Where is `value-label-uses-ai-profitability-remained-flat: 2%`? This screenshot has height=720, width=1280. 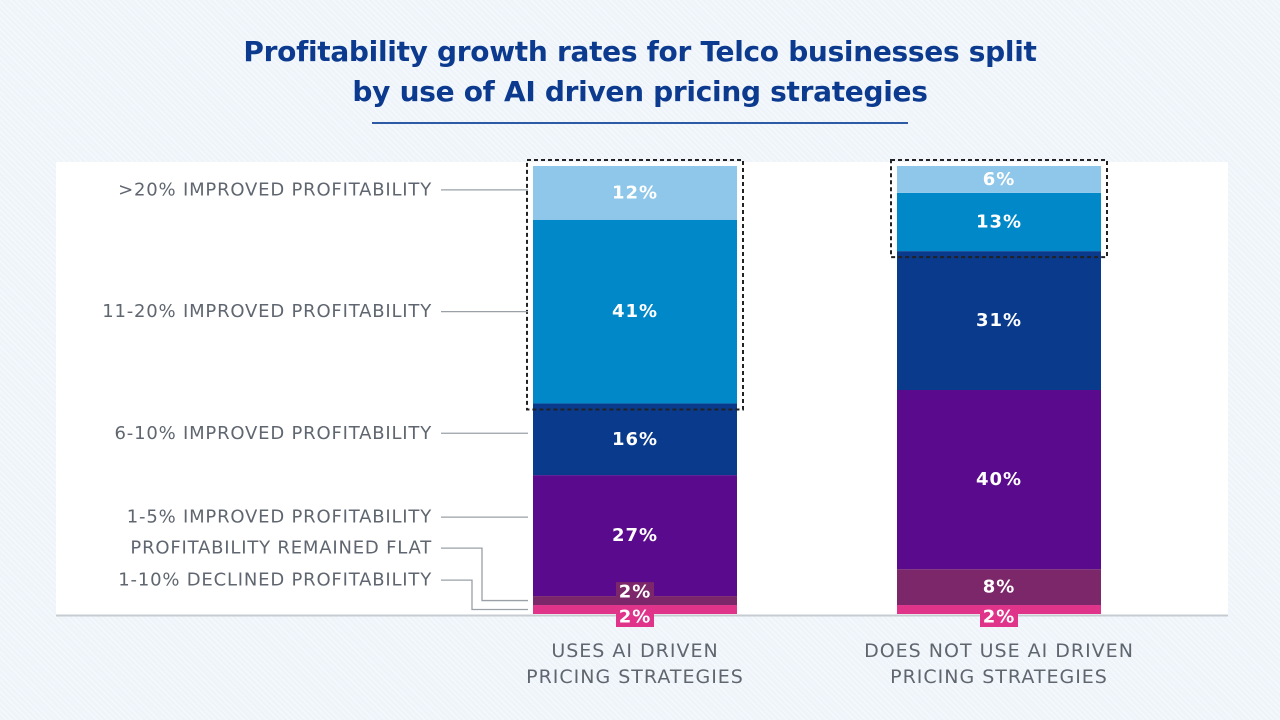
value-label-uses-ai-profitability-remained-flat: 2% is located at coordinates (635, 592).